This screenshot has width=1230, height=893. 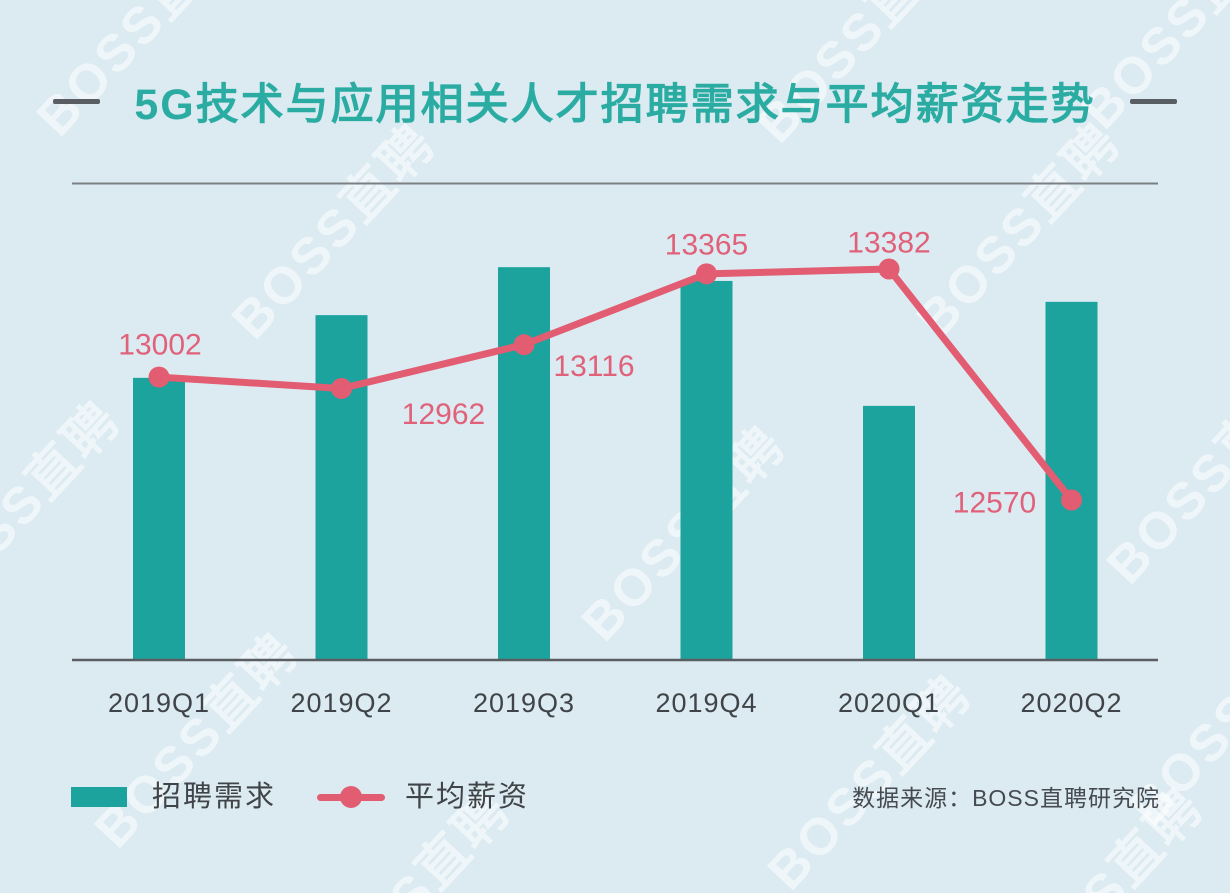 What do you see at coordinates (524, 463) in the screenshot?
I see `demand-bar-2019Q3` at bounding box center [524, 463].